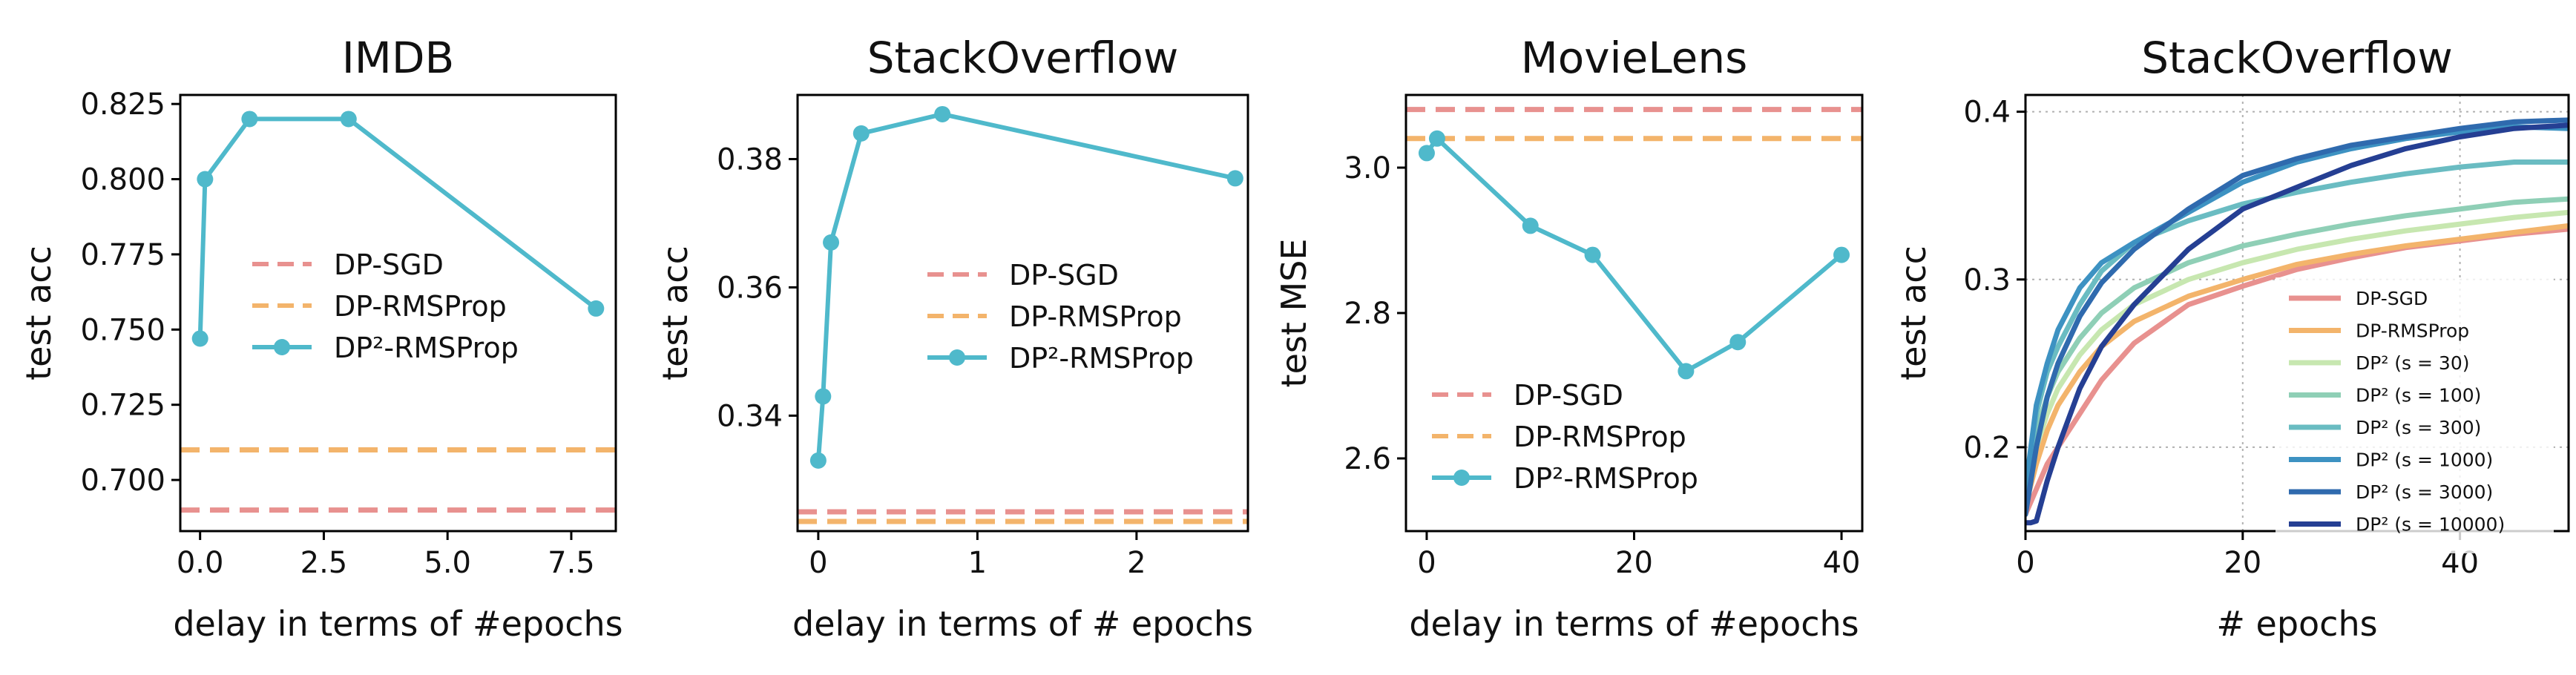  I want to click on legend-label: DP² (s = 100), so click(2418, 395).